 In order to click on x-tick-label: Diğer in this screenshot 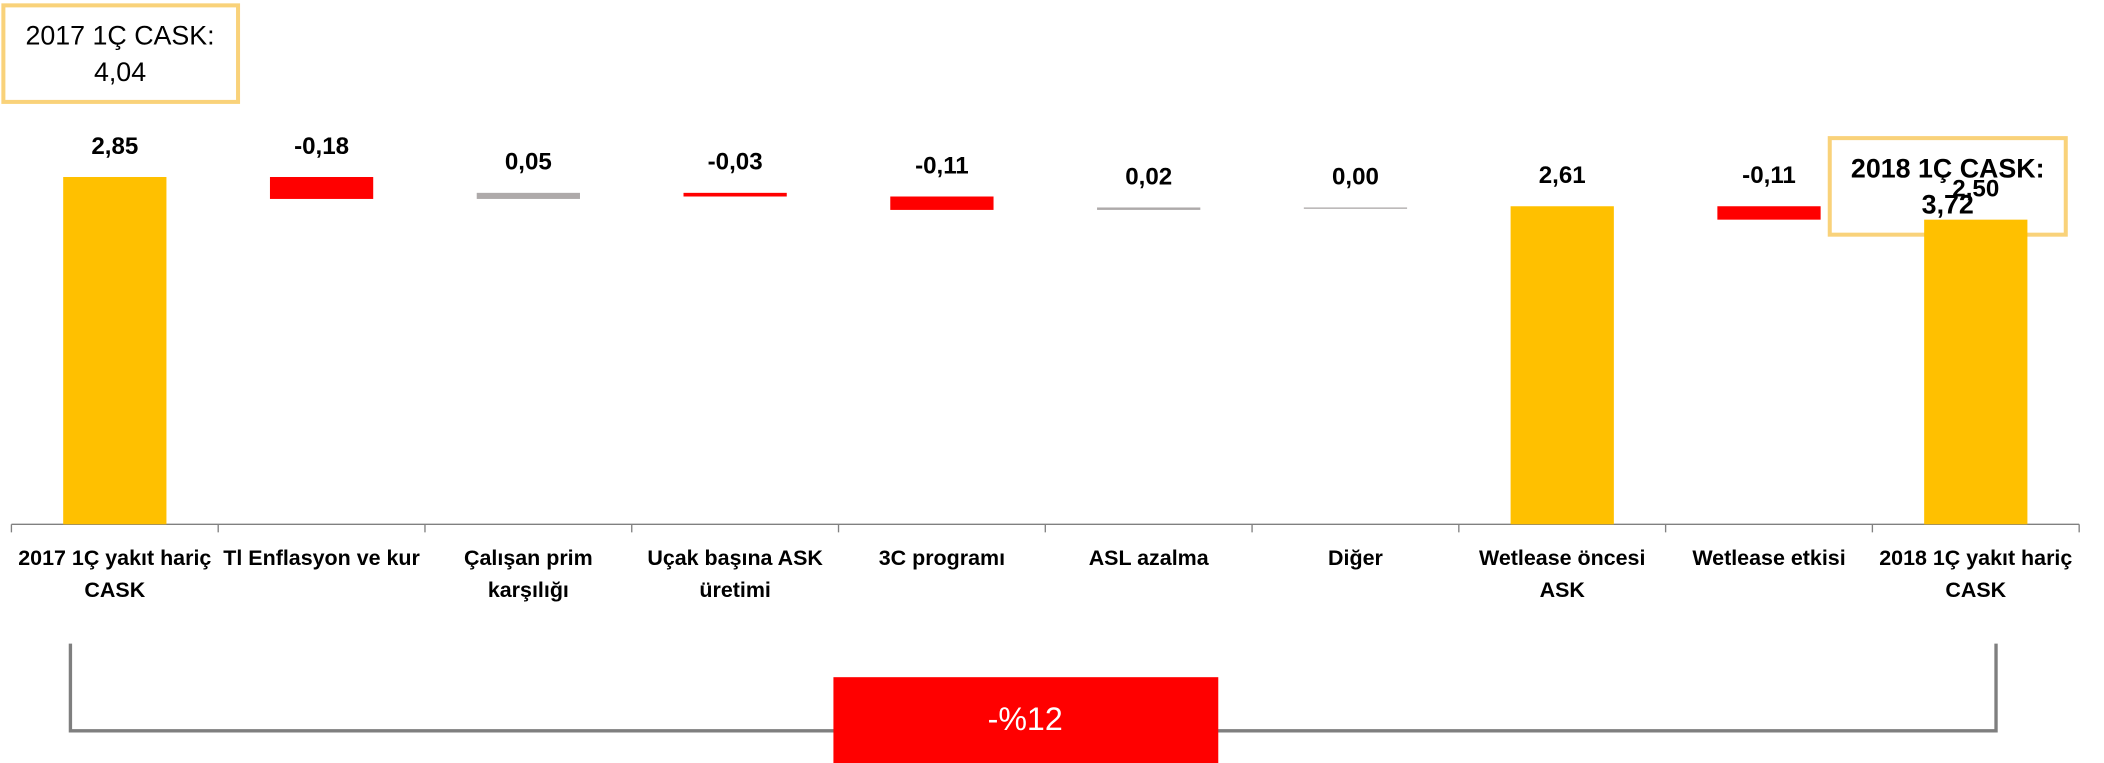, I will do `click(1355, 558)`.